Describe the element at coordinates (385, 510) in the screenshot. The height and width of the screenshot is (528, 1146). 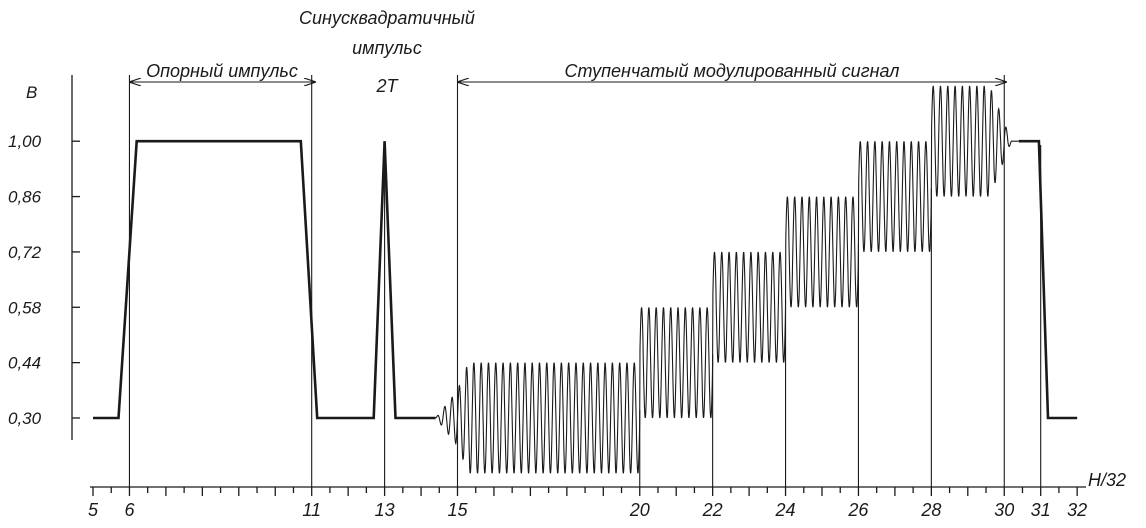
I see `x-tick-label: 13` at that location.